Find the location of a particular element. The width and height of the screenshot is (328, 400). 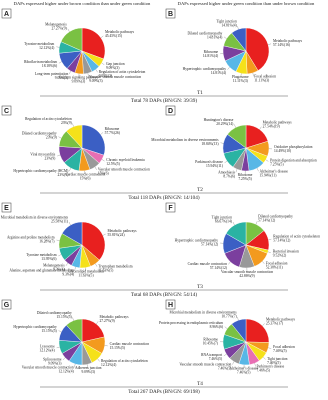

slice-value: 57.7%(26) is located at coordinates (113, 133).